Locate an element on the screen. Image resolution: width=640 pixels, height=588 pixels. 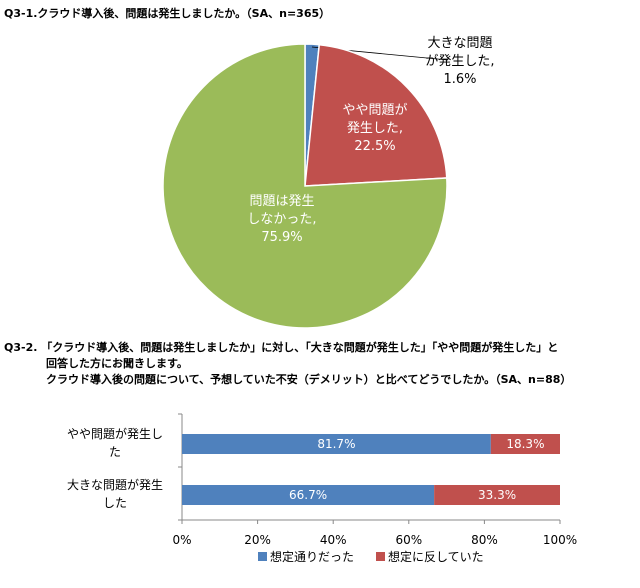
x-tick-label: 40% is located at coordinates (333, 540).